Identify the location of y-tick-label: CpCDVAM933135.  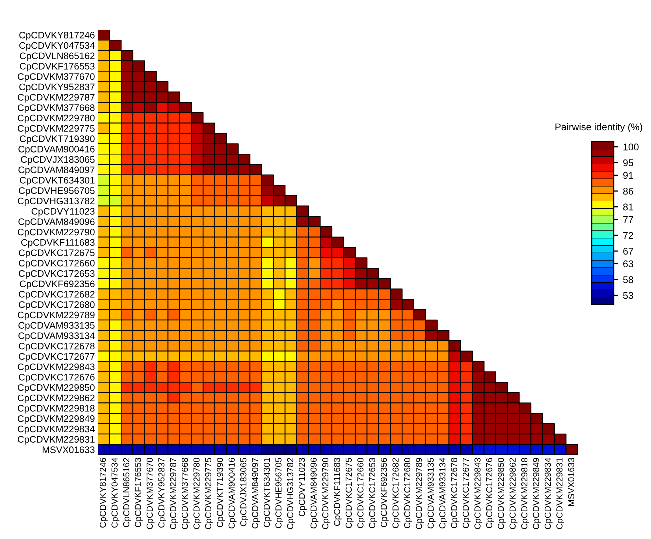
(56, 326).